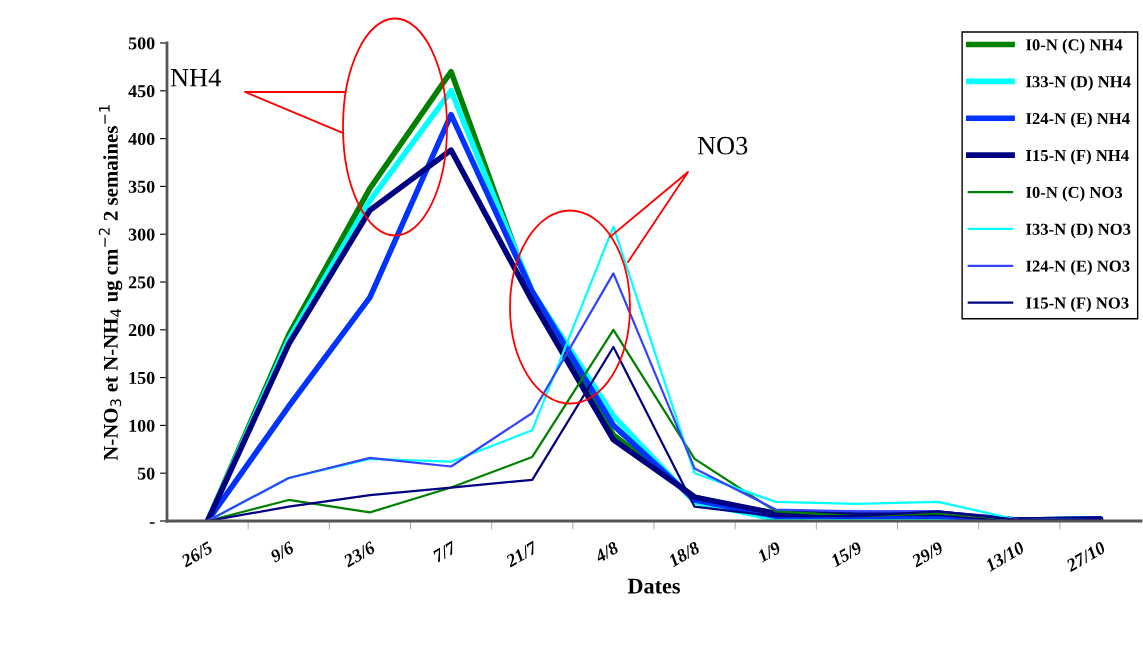 The height and width of the screenshot is (647, 1143). I want to click on y-tick-label: 250, so click(141, 282).